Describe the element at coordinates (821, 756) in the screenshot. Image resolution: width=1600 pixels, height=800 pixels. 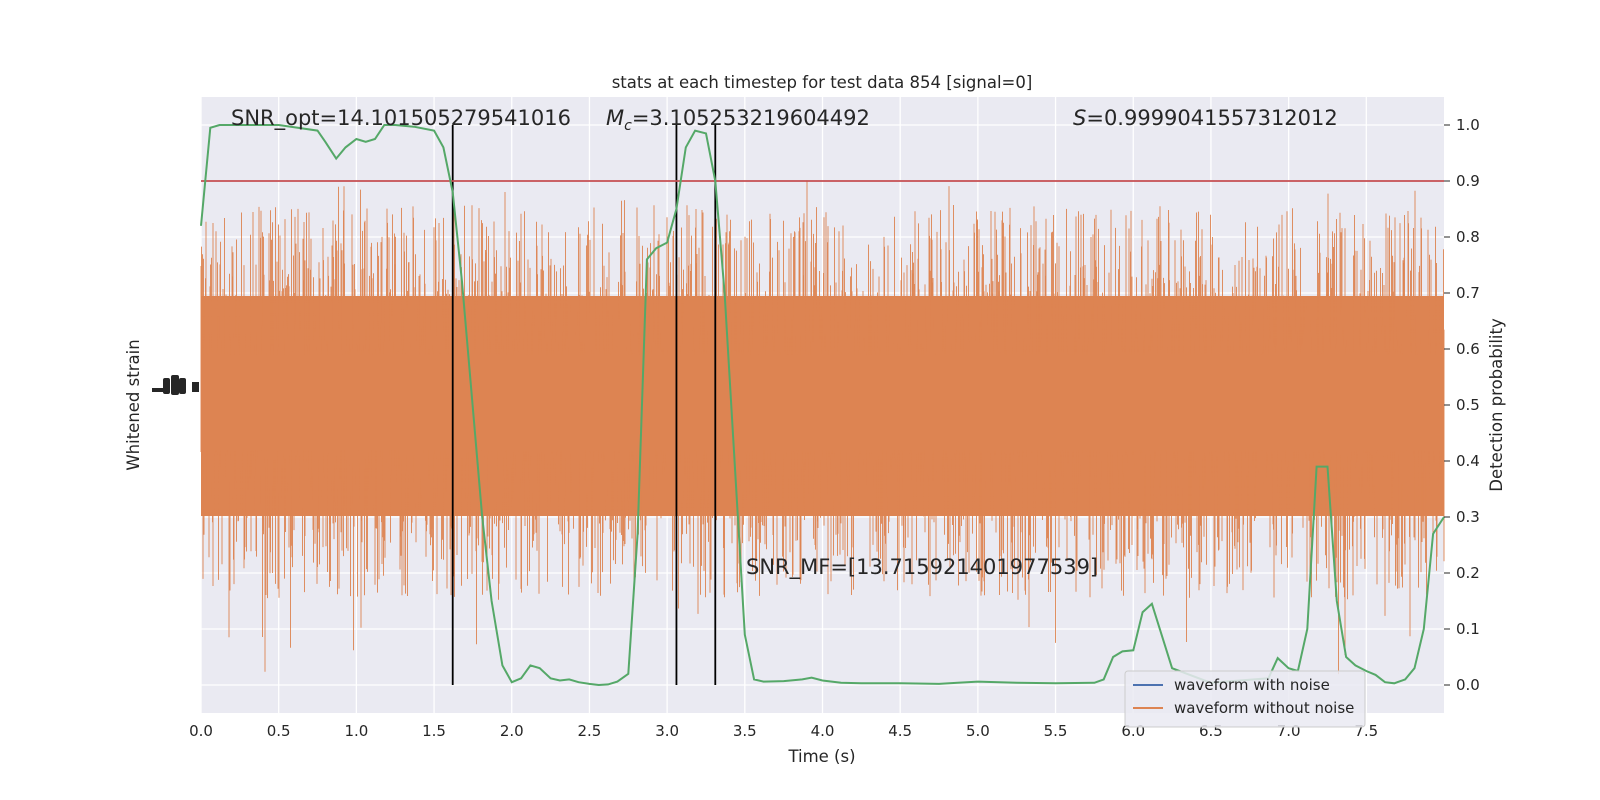
I see `x-axis-label: Time (s)` at that location.